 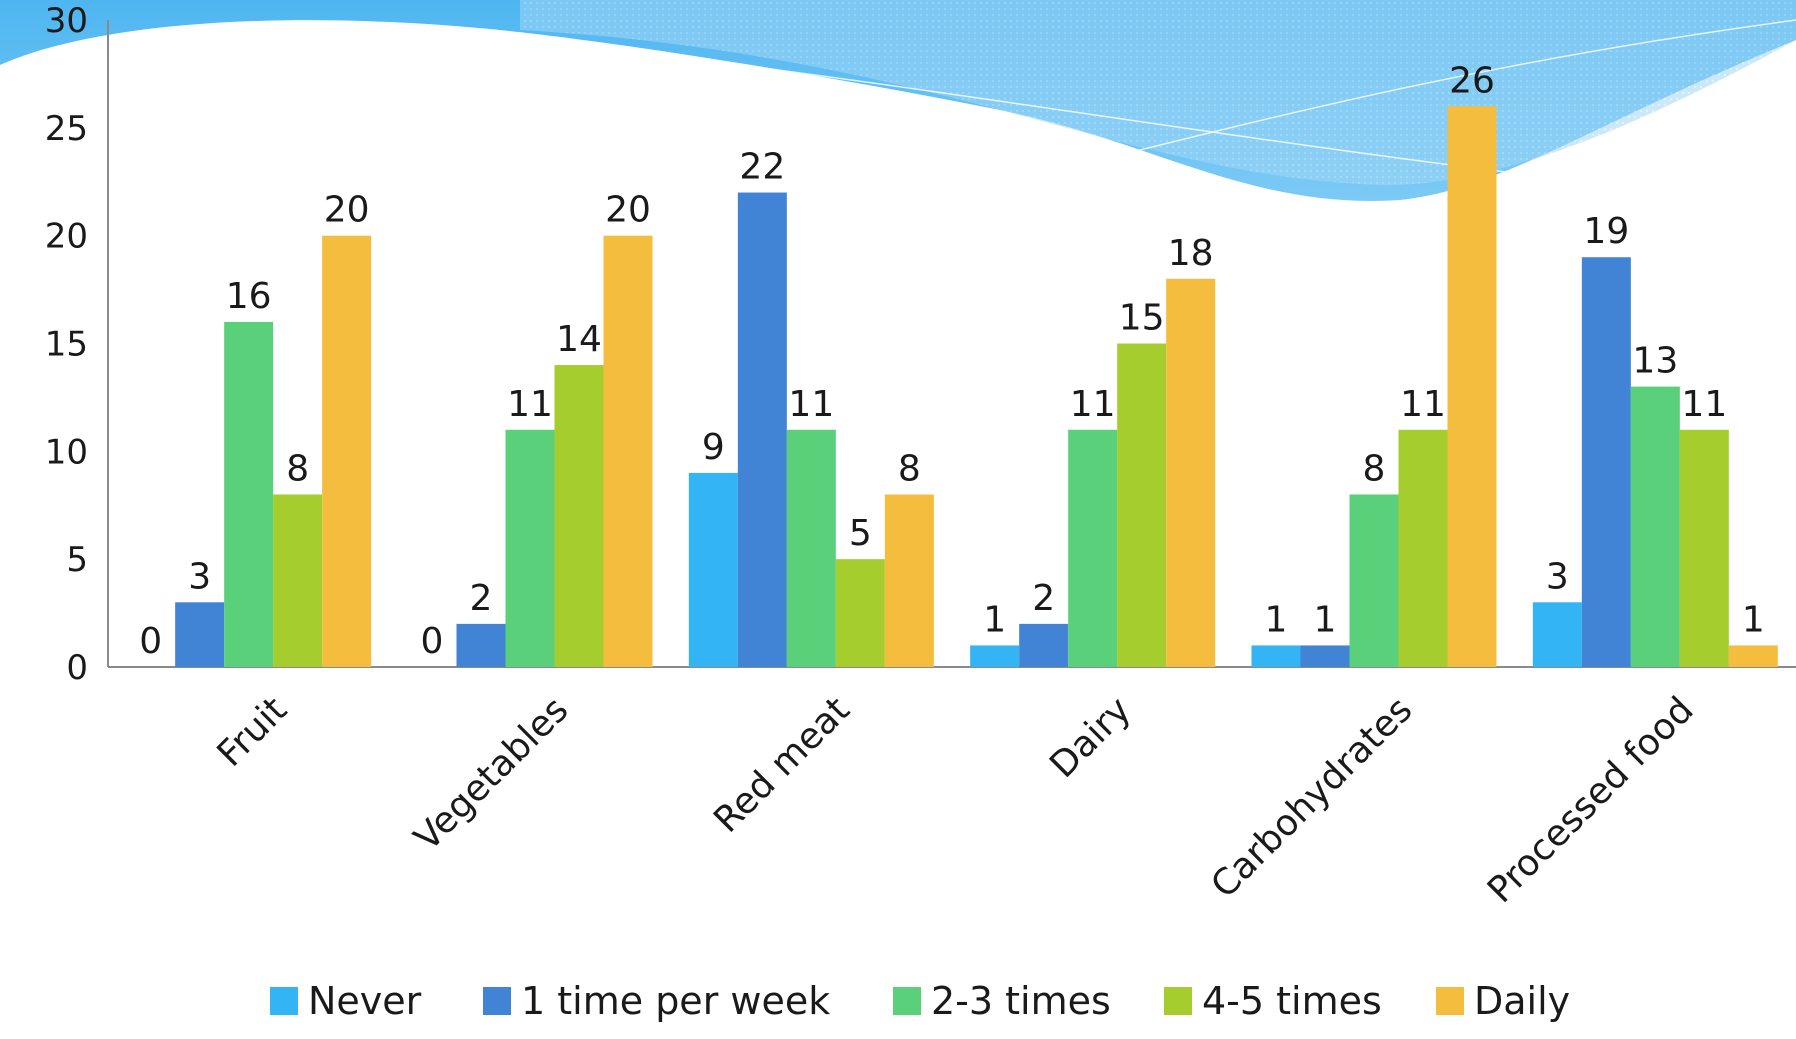 I want to click on y-tick-label: 25, so click(x=66, y=129).